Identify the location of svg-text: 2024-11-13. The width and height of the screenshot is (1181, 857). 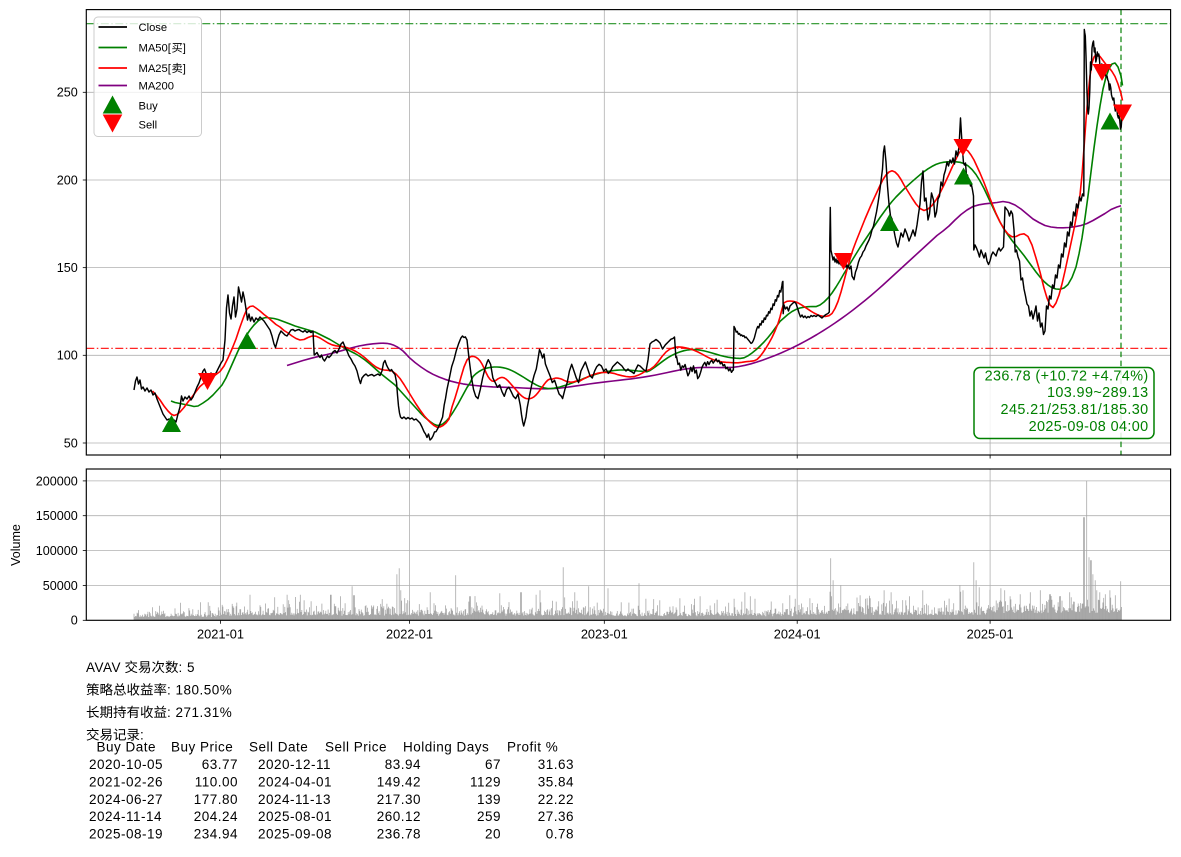
(294, 799).